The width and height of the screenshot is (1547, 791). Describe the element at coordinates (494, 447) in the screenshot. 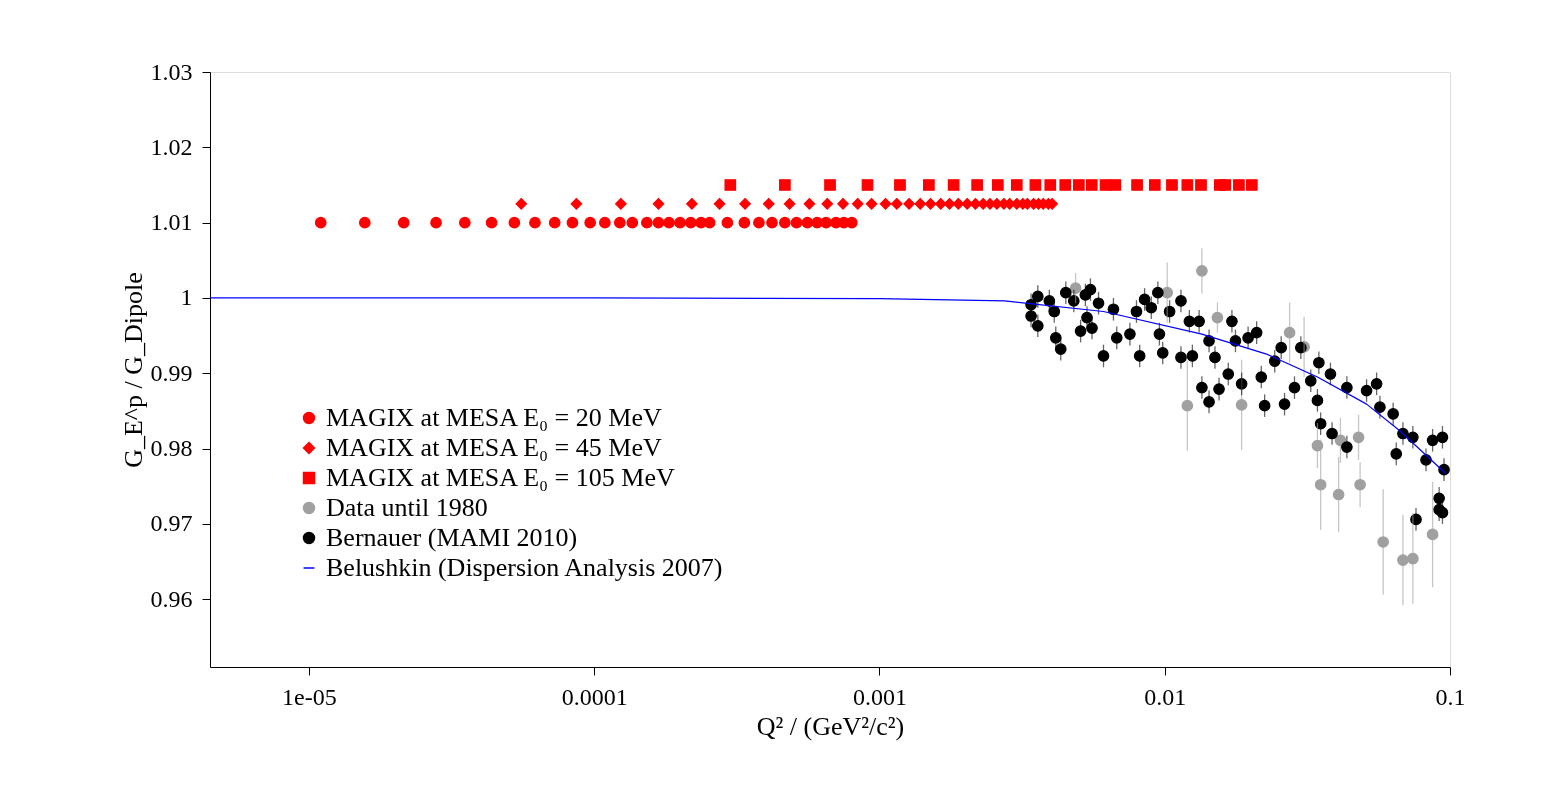

I see `legend-label: MAGIX at MESA E₀ = 45 MeV` at that location.